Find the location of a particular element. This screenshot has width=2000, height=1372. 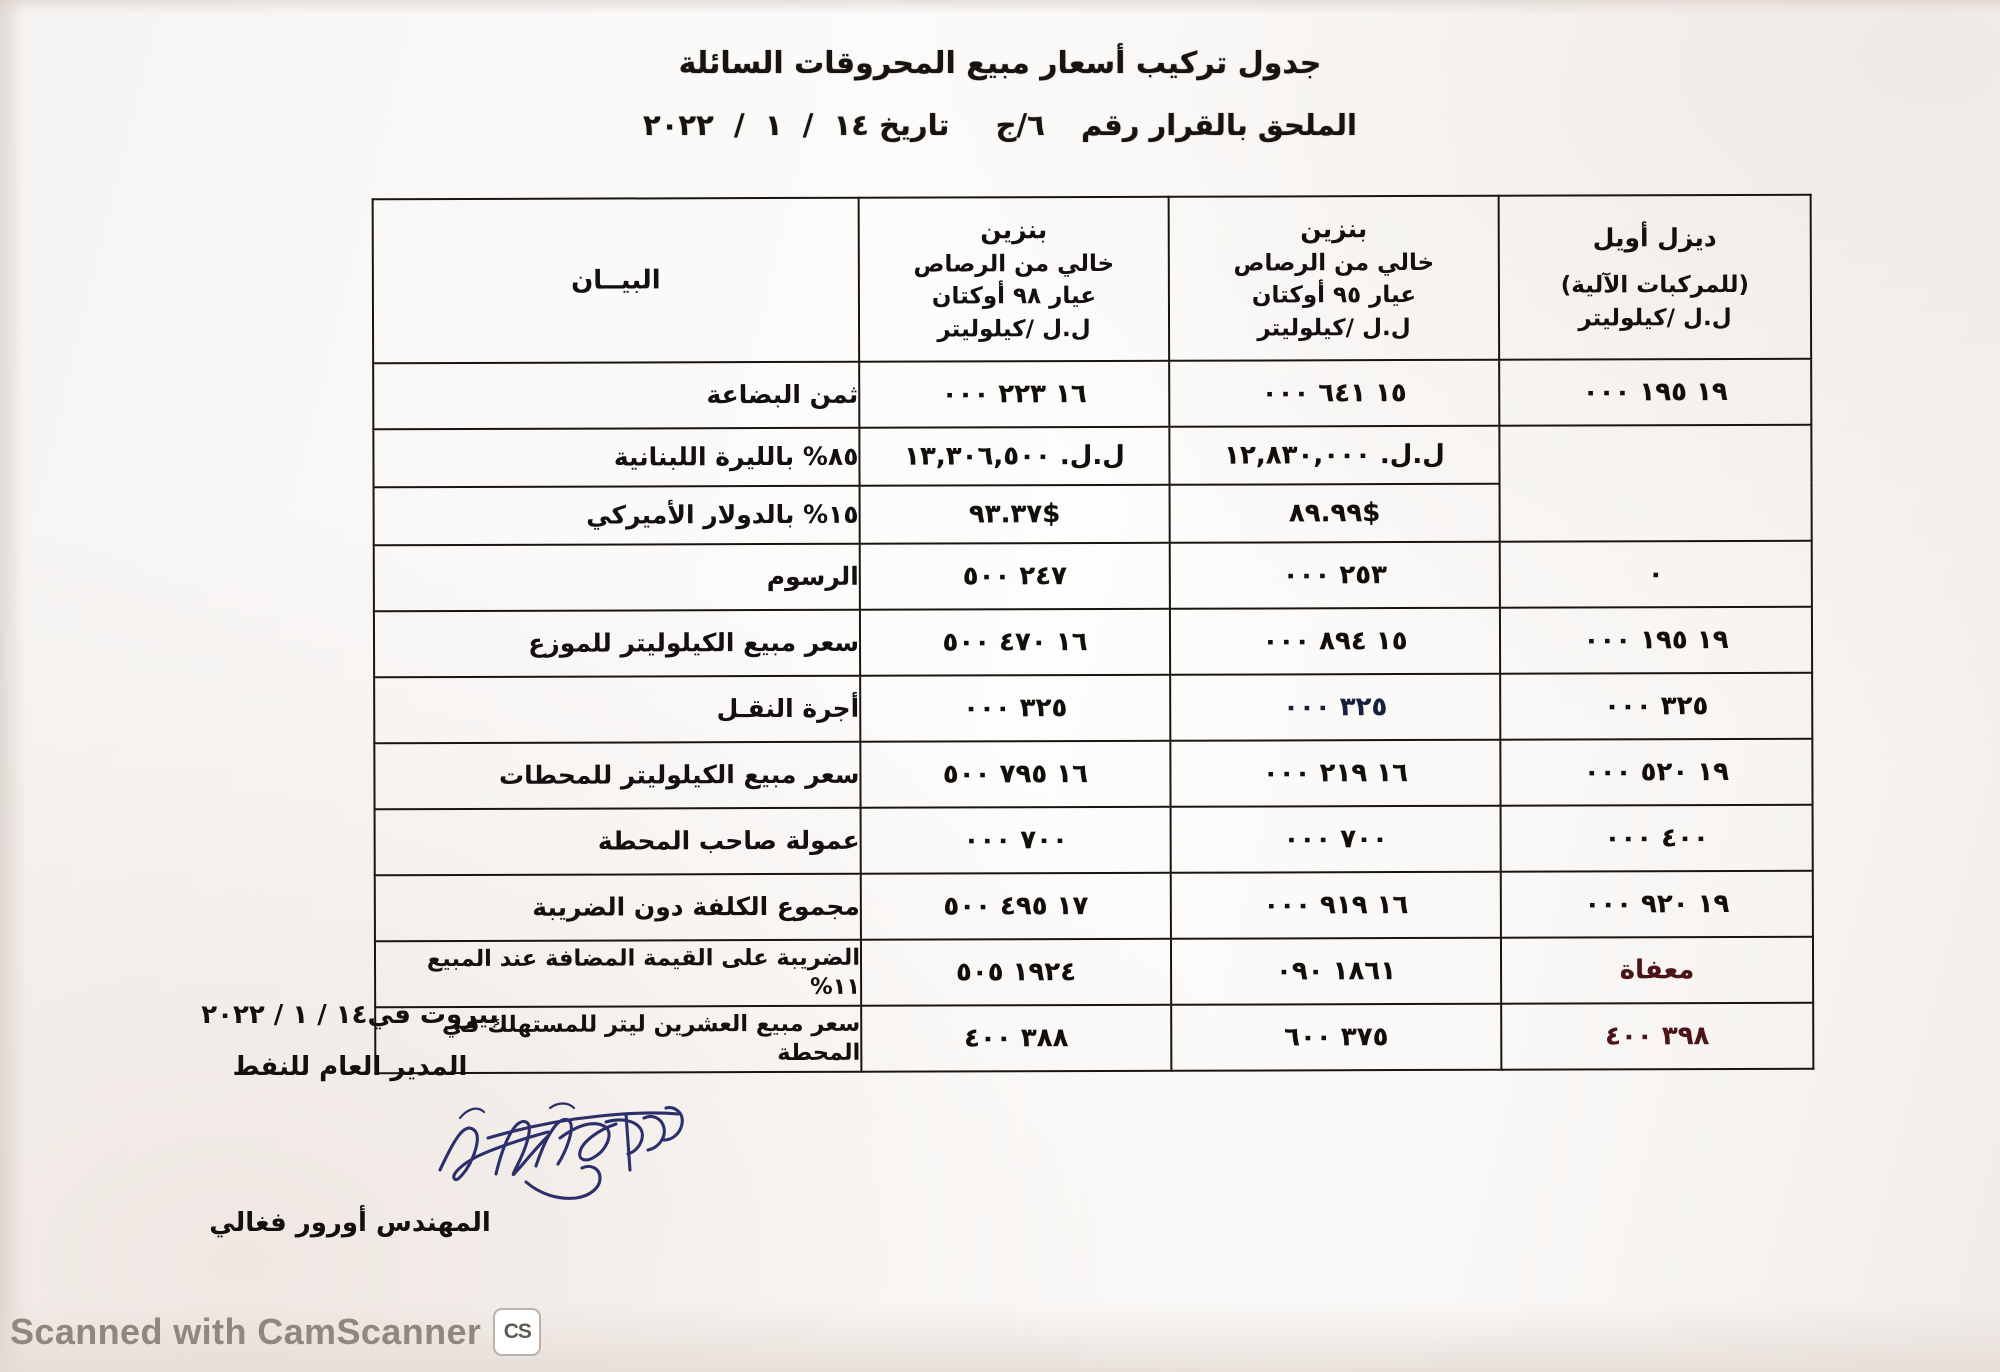

cell-98: ل.ل. ١٣,٣٠٦,٥٠٠ is located at coordinates (1014, 456).